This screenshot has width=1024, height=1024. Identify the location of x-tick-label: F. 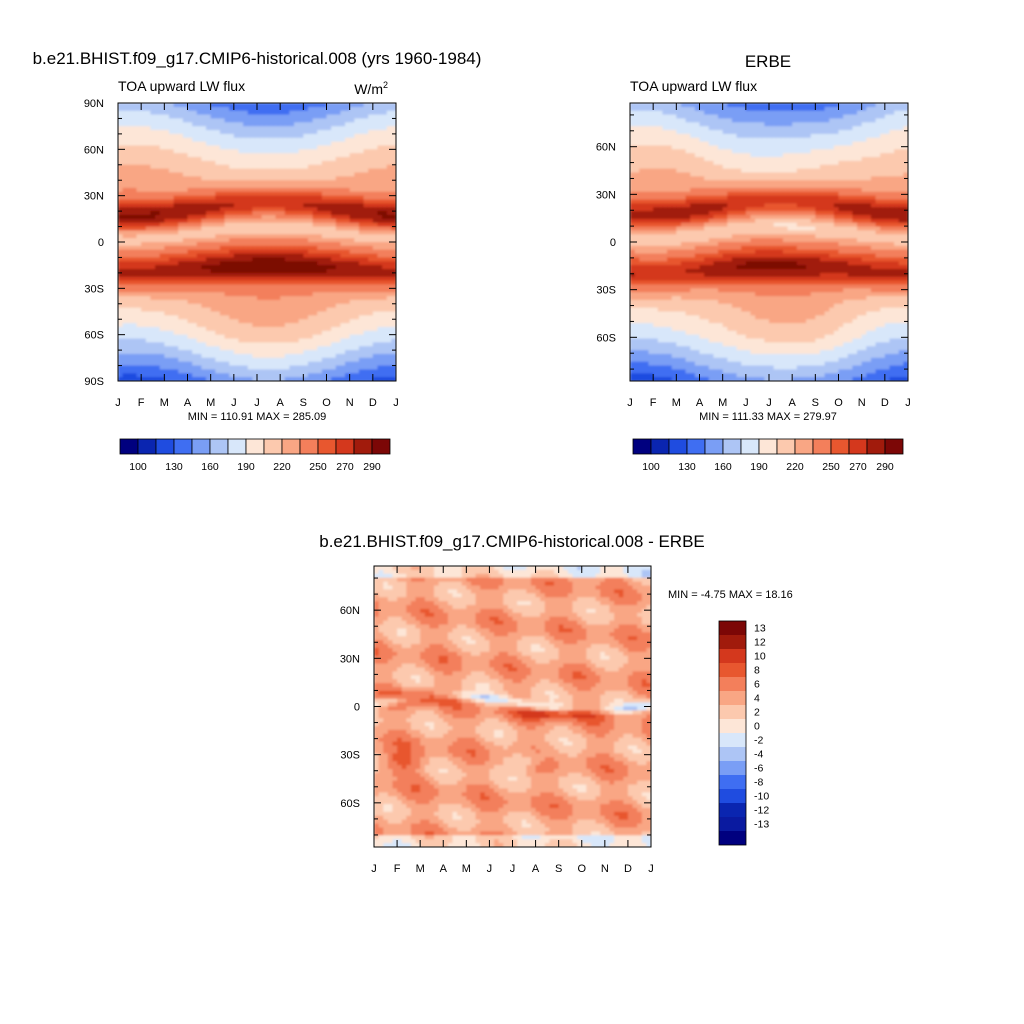
(141, 403).